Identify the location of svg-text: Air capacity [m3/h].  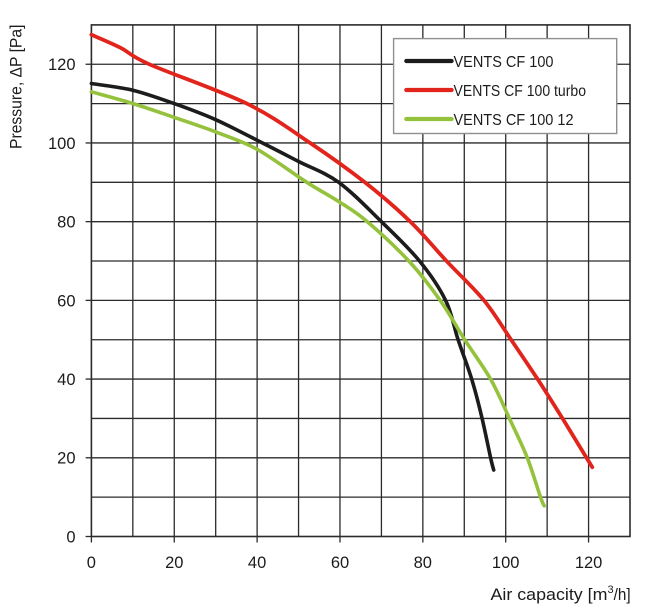
(561, 594).